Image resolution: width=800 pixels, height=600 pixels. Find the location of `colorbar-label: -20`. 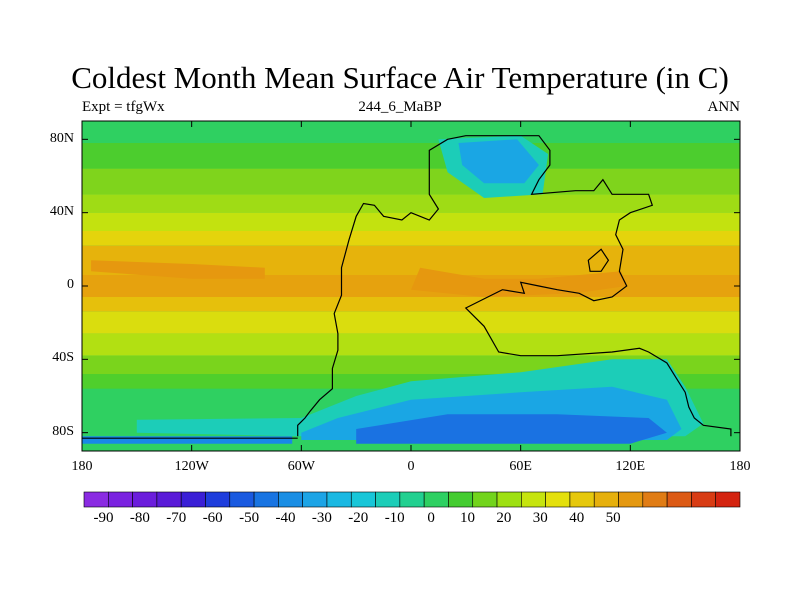

colorbar-label: -20 is located at coordinates (358, 518).